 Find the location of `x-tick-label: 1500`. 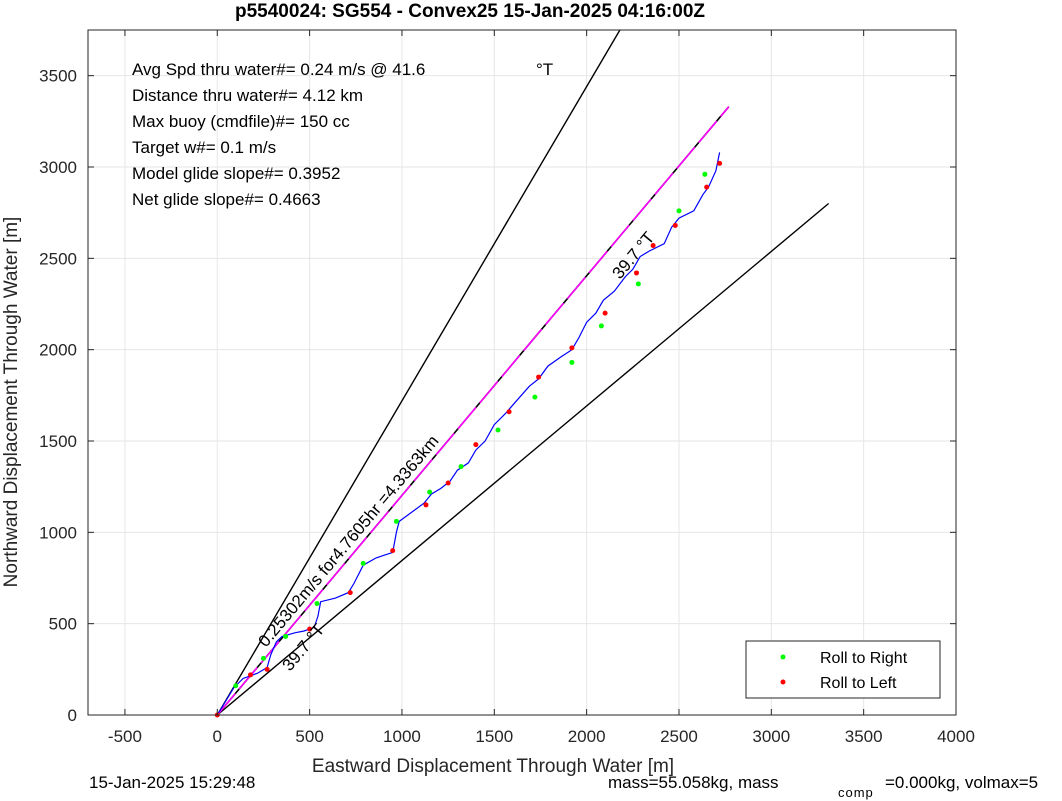

x-tick-label: 1500 is located at coordinates (494, 736).